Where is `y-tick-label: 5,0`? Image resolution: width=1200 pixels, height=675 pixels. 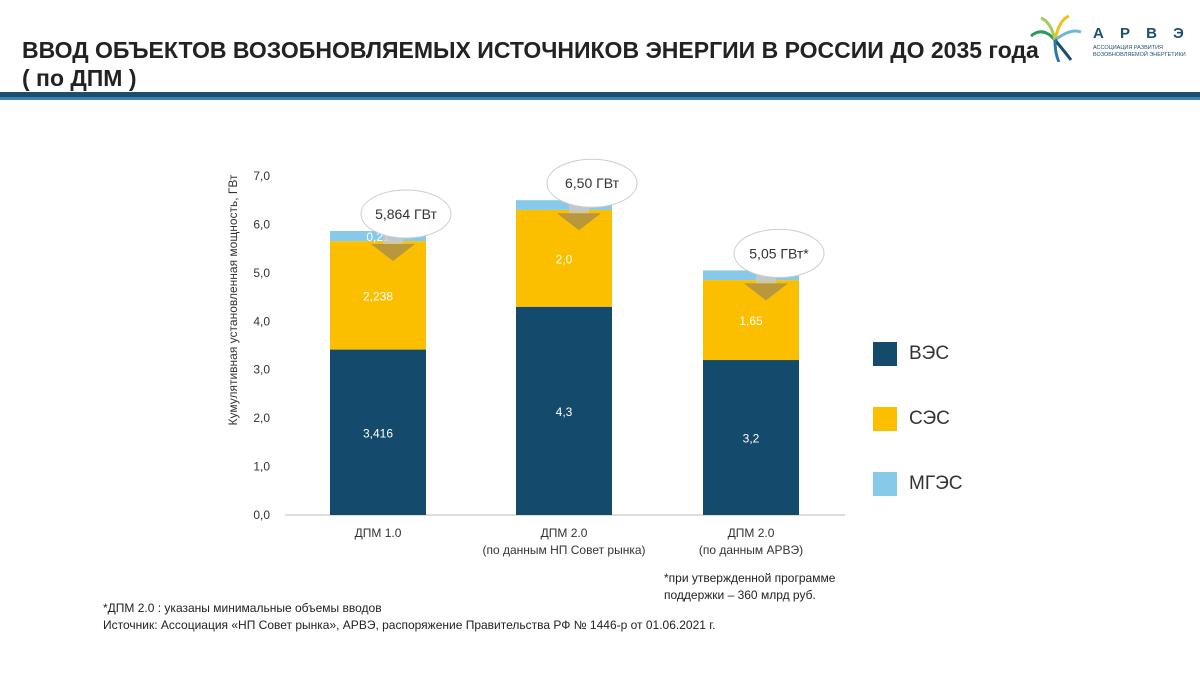 y-tick-label: 5,0 is located at coordinates (261, 273).